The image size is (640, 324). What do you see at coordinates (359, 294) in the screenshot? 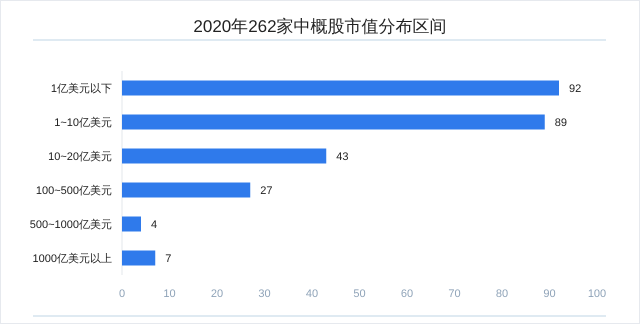
I see `x-tick-label: 50` at bounding box center [359, 294].